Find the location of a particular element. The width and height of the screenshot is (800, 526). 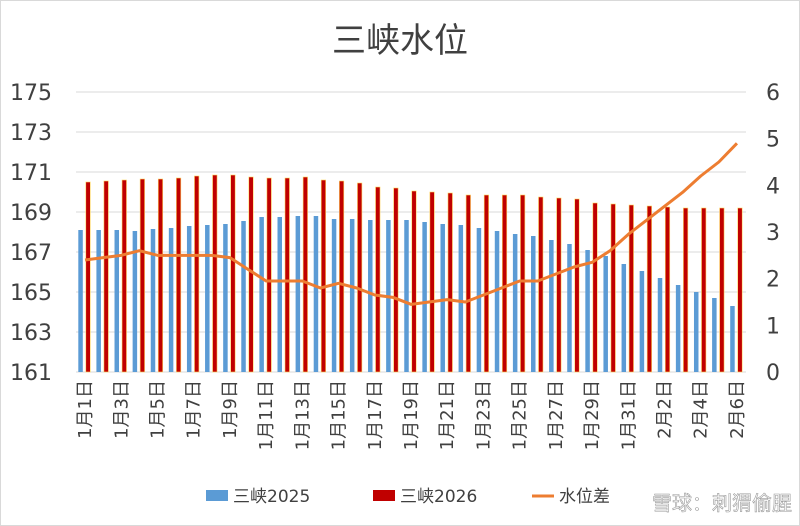

legend-label-水位差: 水位差 is located at coordinates (584, 497).